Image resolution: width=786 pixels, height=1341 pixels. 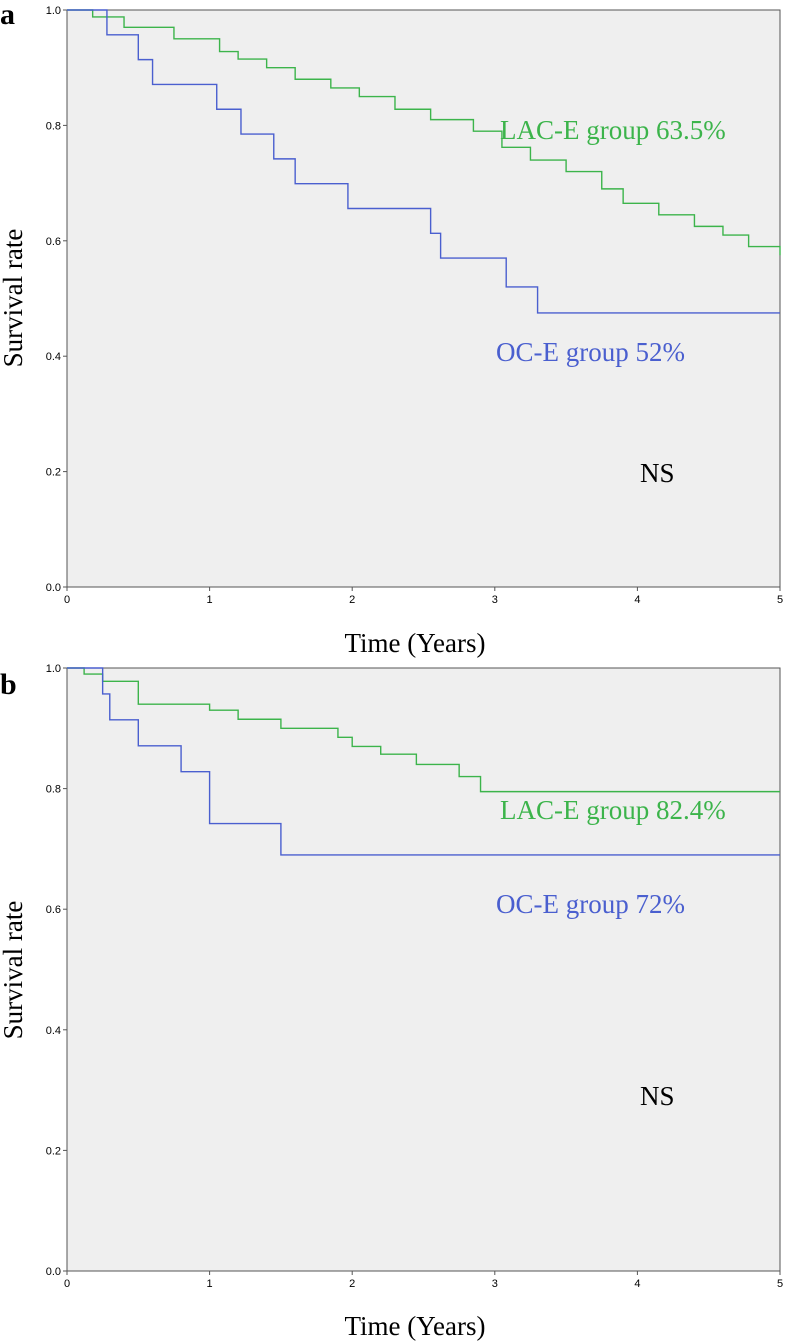 What do you see at coordinates (67, 600) in the screenshot?
I see `panel-a-x-tick-label: 0` at bounding box center [67, 600].